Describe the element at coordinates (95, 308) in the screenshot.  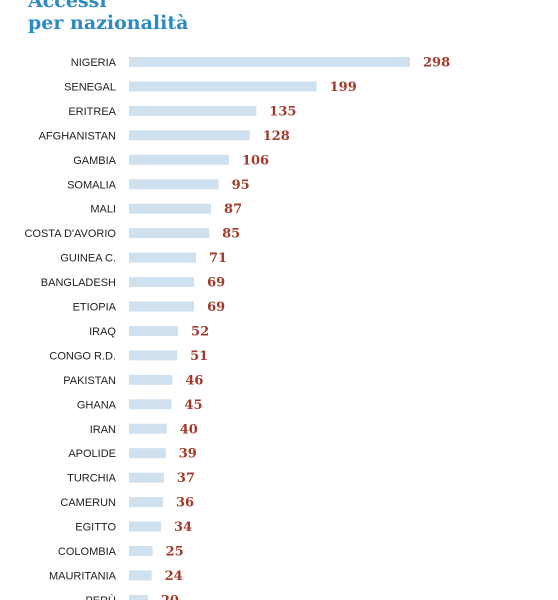
I see `category-label-etiopia: ETIOPIA` at that location.